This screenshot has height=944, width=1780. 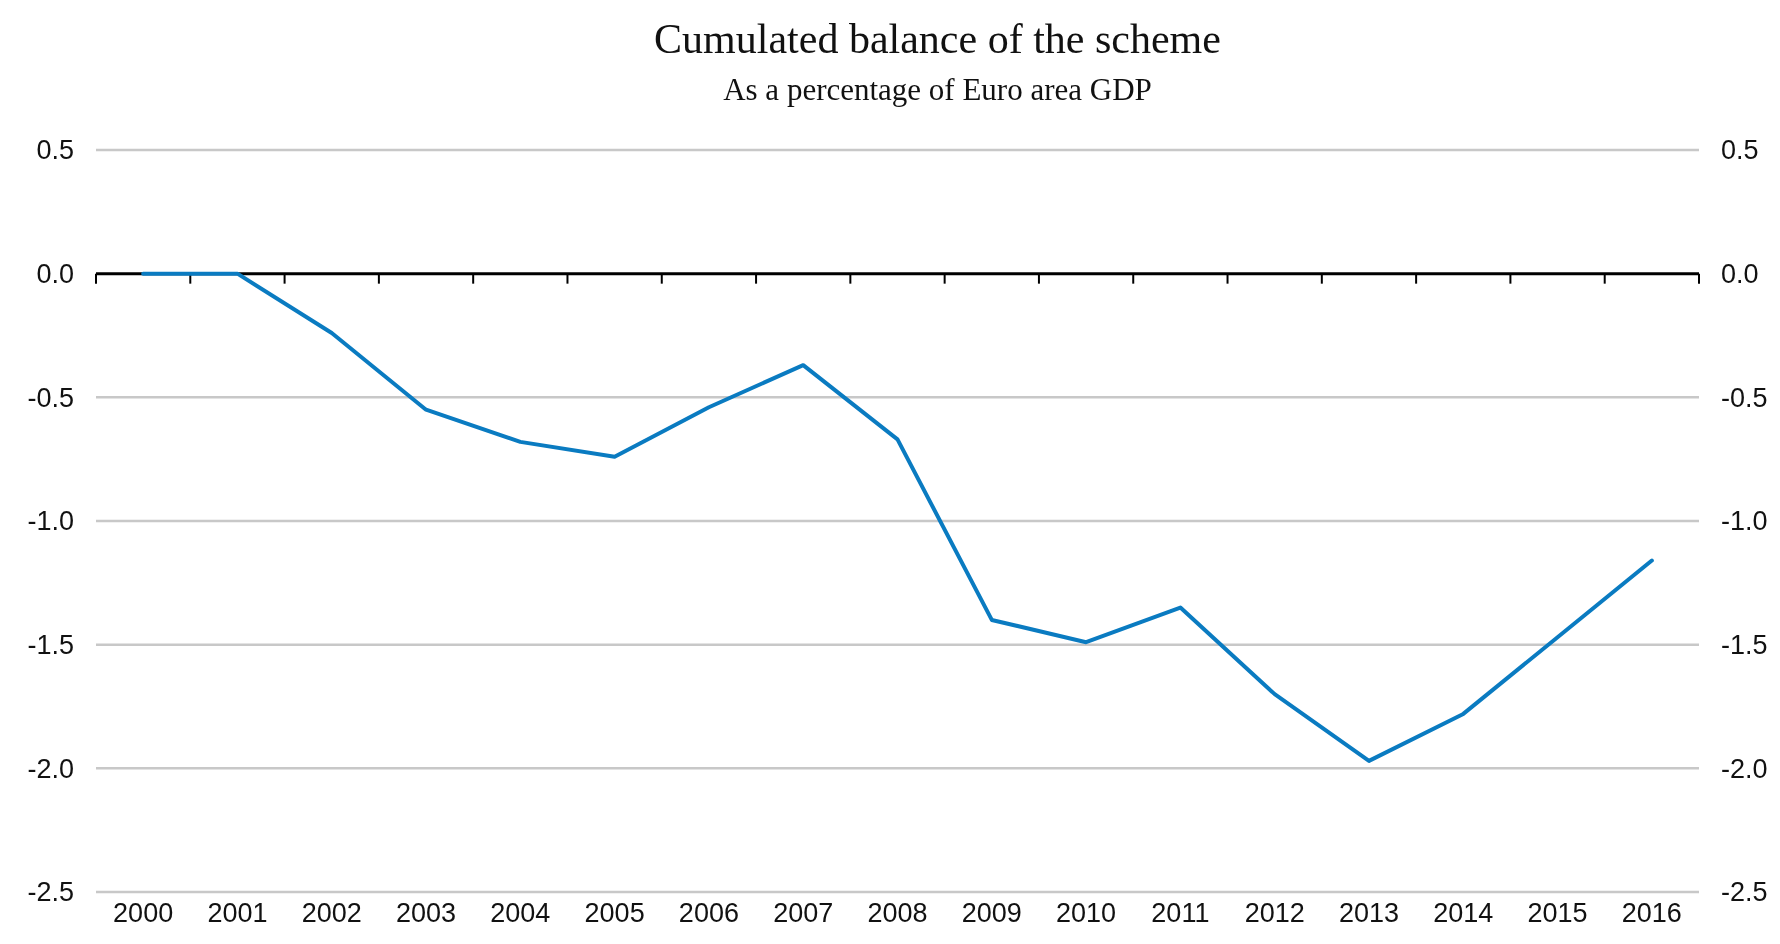 What do you see at coordinates (991, 913) in the screenshot?
I see `x-tick-label: 2009` at bounding box center [991, 913].